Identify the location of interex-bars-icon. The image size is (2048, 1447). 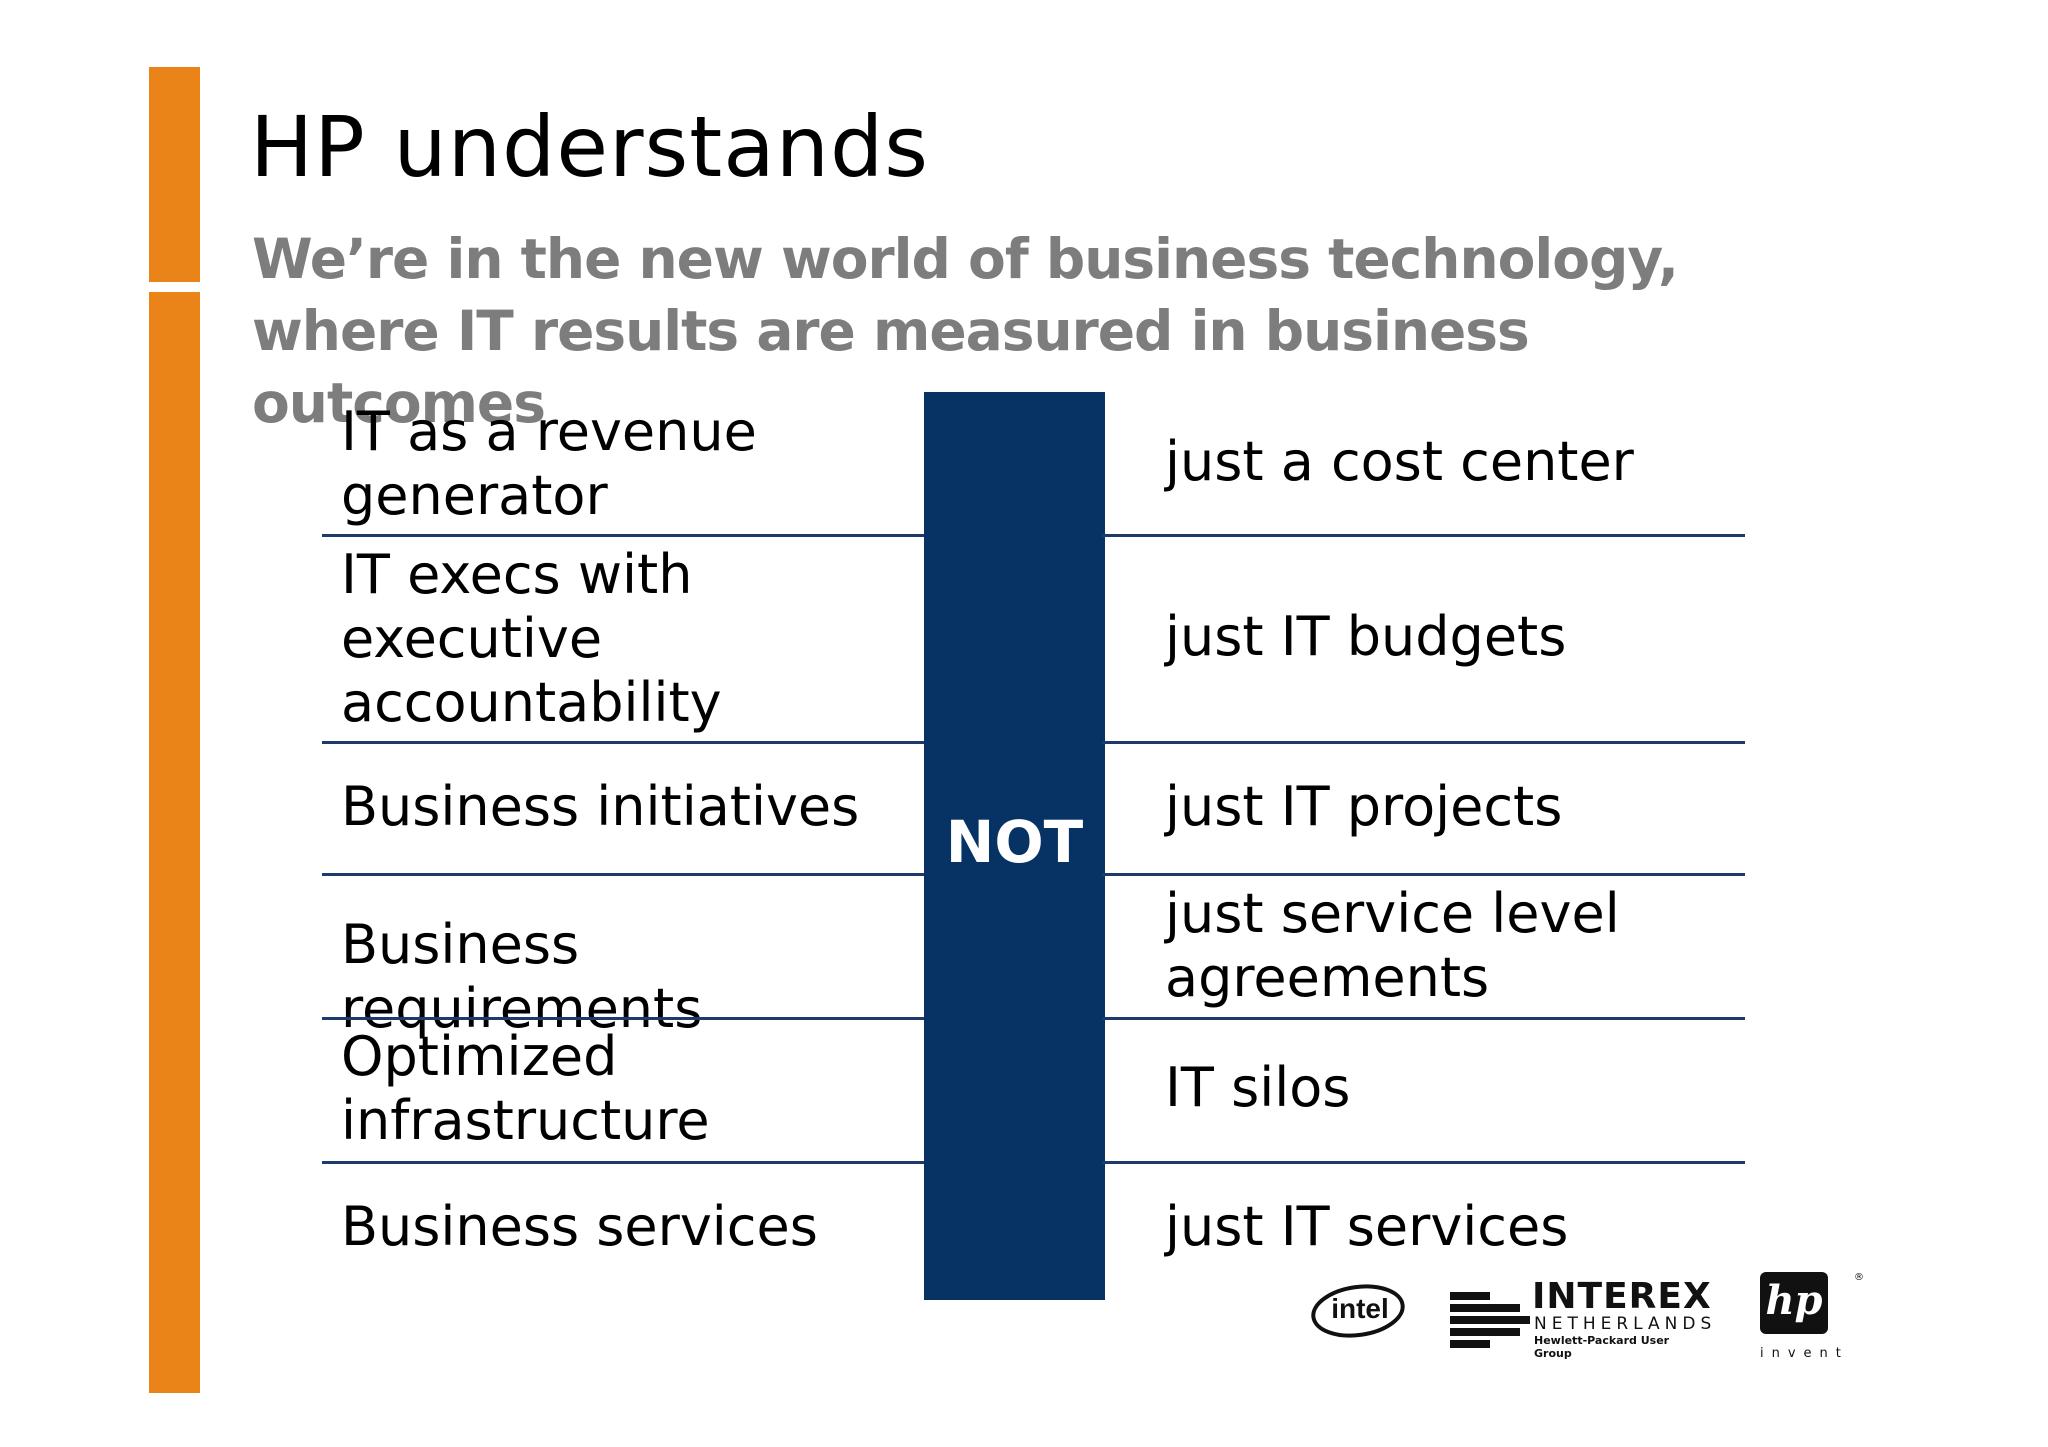
(1492, 1315).